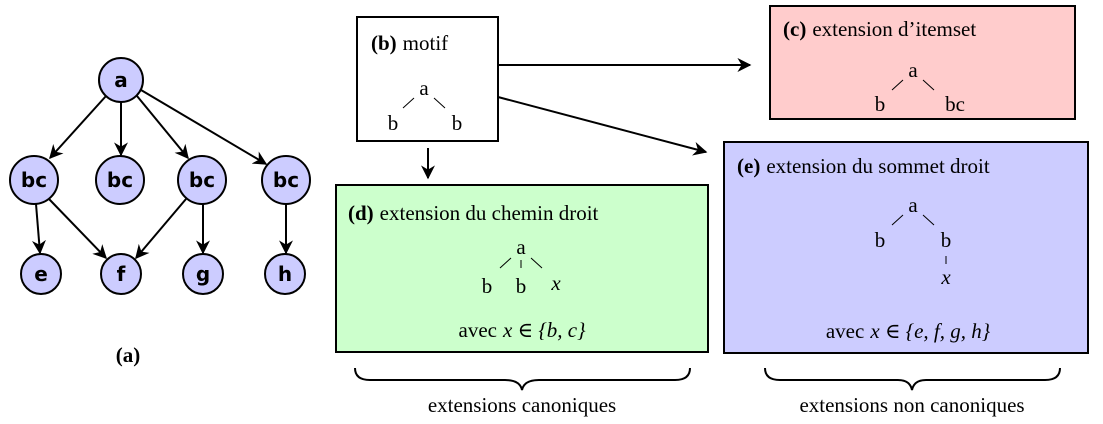 This screenshot has height=424, width=1103. Describe the element at coordinates (121, 274) in the screenshot. I see `node-label: f` at that location.